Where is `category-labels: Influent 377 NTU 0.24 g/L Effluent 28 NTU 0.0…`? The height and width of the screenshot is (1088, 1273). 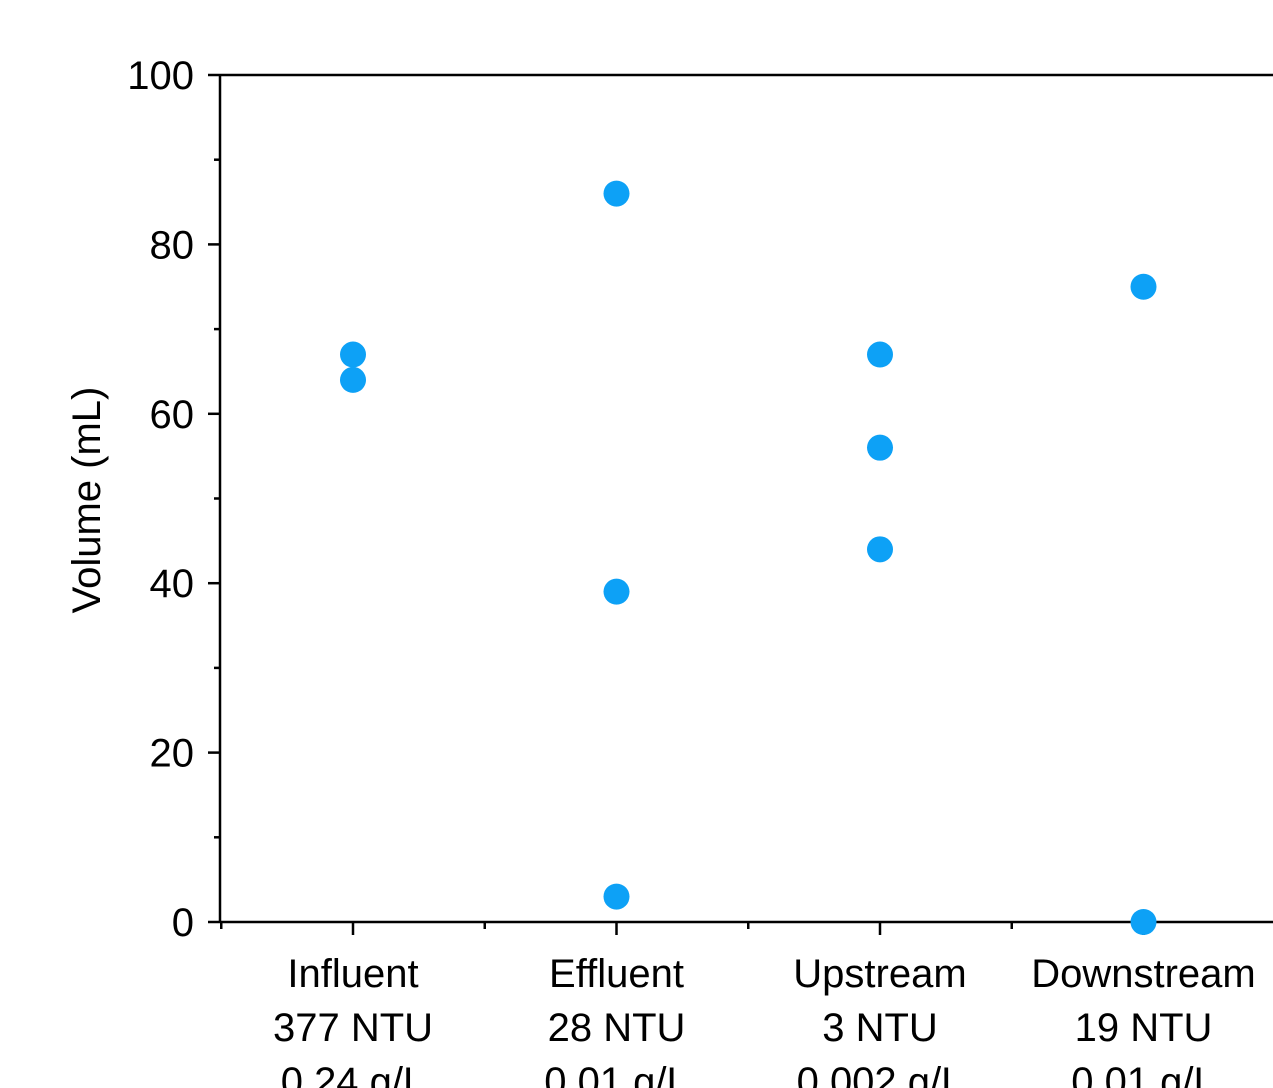
category-labels: Influent 377 NTU 0.24 g/L Effluent 28 NTU 0.0… is located at coordinates (764, 1020).